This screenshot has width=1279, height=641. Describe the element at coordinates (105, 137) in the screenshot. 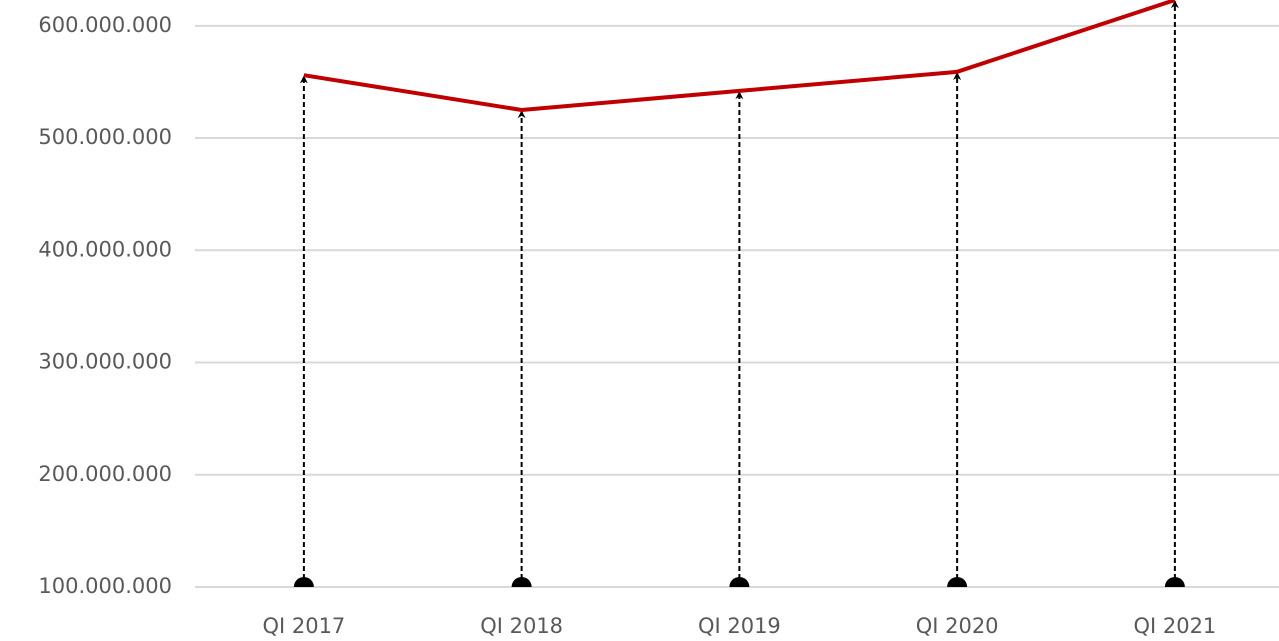

I see `y-tick-label: 500.000.000` at that location.